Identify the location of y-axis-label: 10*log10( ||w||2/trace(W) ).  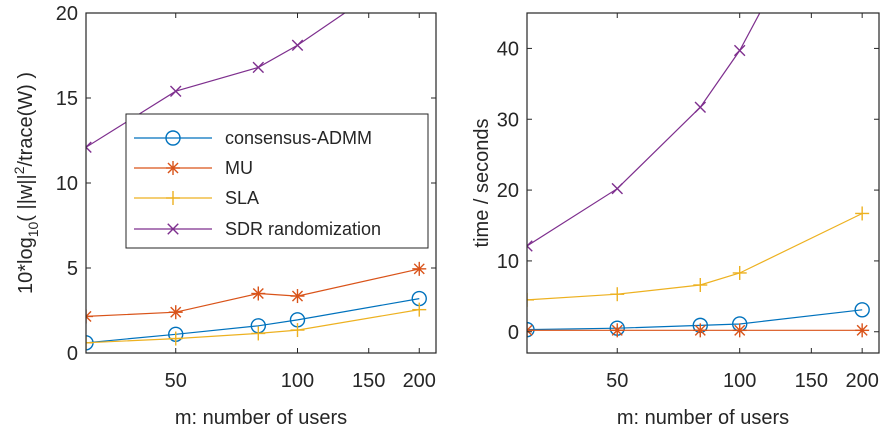
(26, 183).